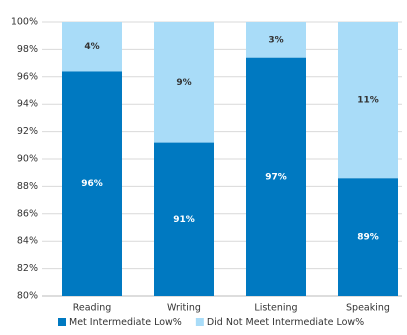 The height and width of the screenshot is (335, 407). Describe the element at coordinates (27, 49) in the screenshot. I see `y-tick-label: 98%` at that location.